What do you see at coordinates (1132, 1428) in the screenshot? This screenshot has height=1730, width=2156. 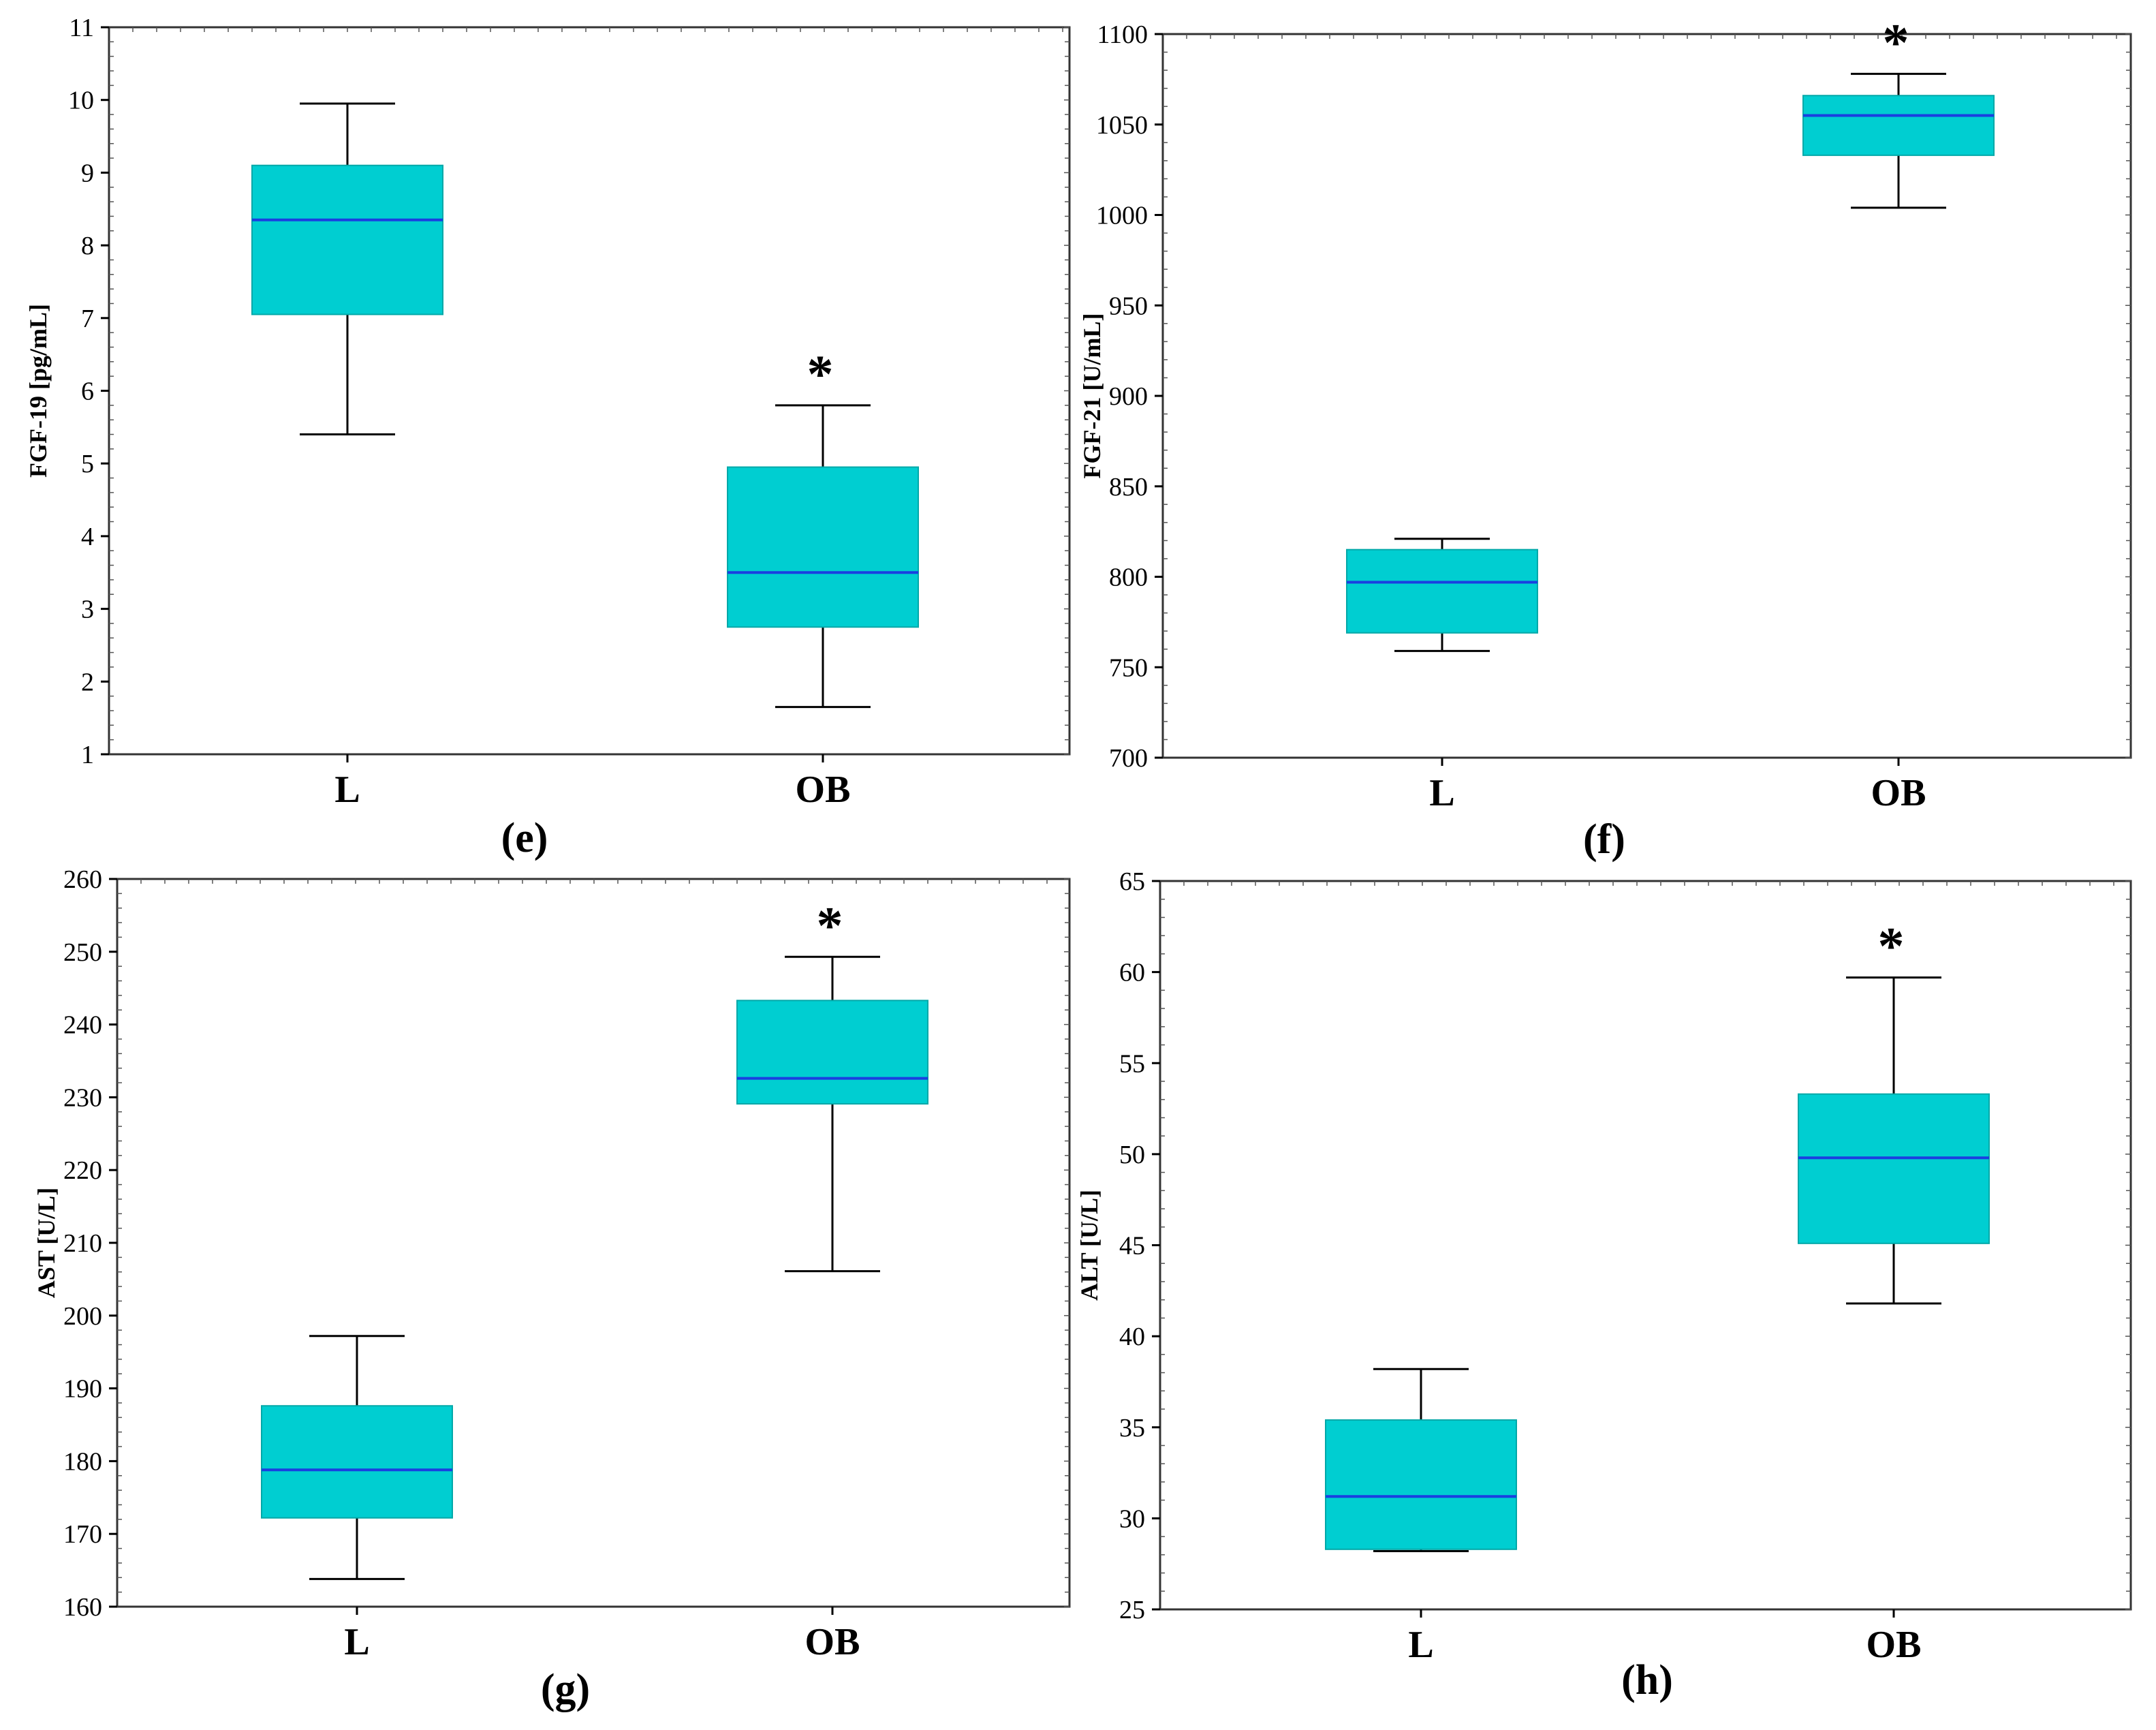 I see `y-tick-label: 35` at bounding box center [1132, 1428].